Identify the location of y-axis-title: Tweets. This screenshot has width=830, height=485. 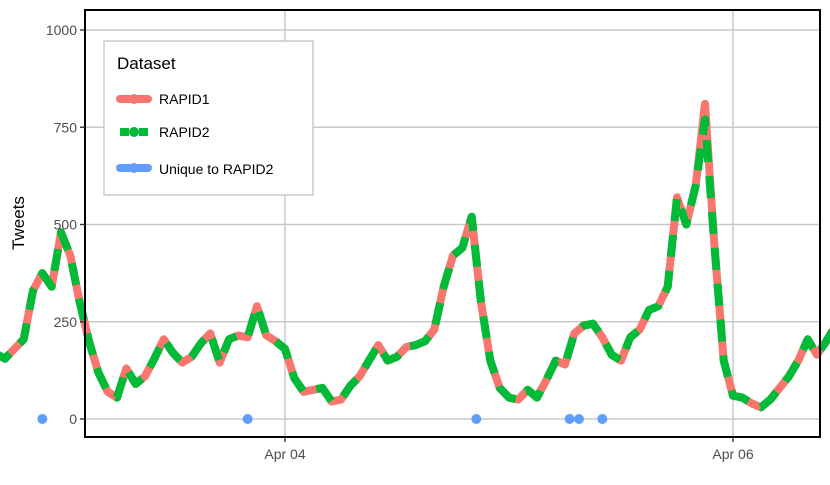
(18, 223).